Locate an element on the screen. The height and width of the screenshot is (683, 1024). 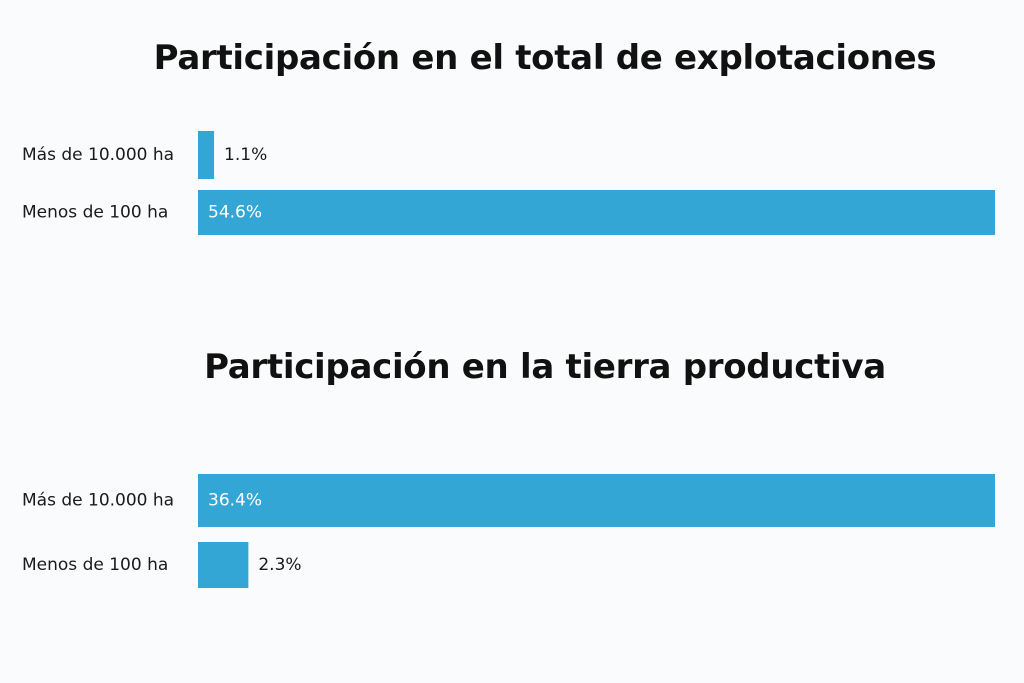
chart-title-tierra-productiva: Participación en la tierra productiva is located at coordinates (545, 367).